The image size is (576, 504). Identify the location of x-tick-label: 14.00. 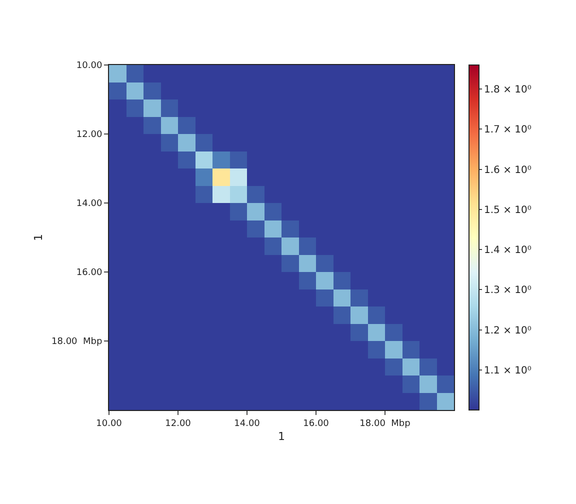
(247, 423).